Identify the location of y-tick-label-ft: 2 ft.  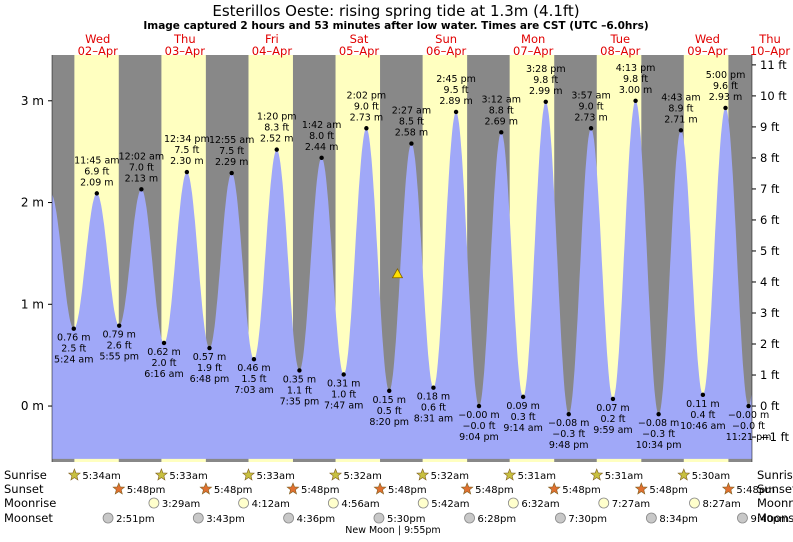
(770, 344).